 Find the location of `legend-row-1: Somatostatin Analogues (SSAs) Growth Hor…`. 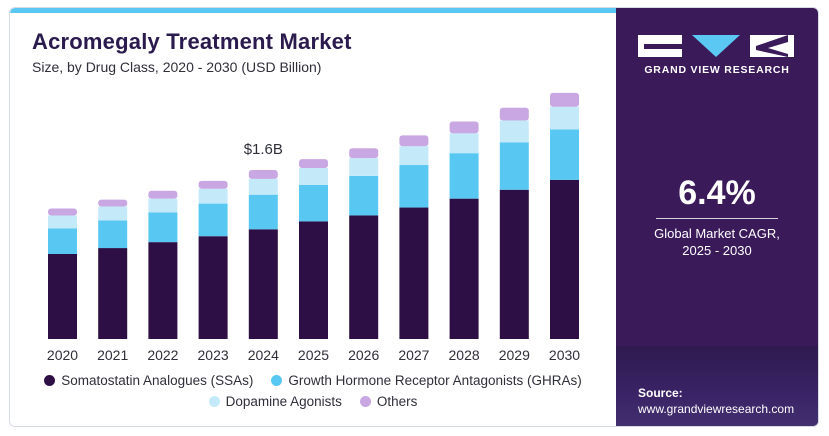

legend-row-1: Somatostatin Analogues (SSAs) Growth Hor… is located at coordinates (313, 380).